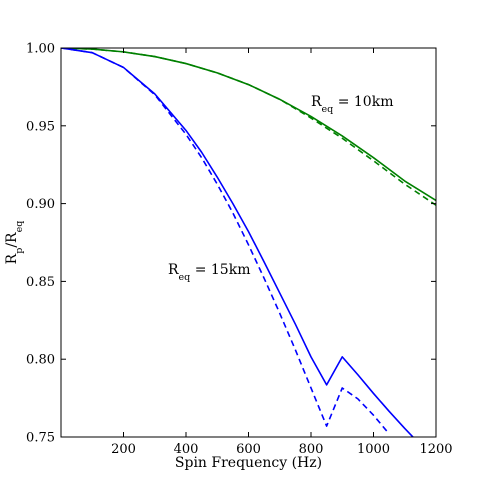 The image size is (485, 485). I want to click on annotation-req-10km-rest: = 10km, so click(363, 102).